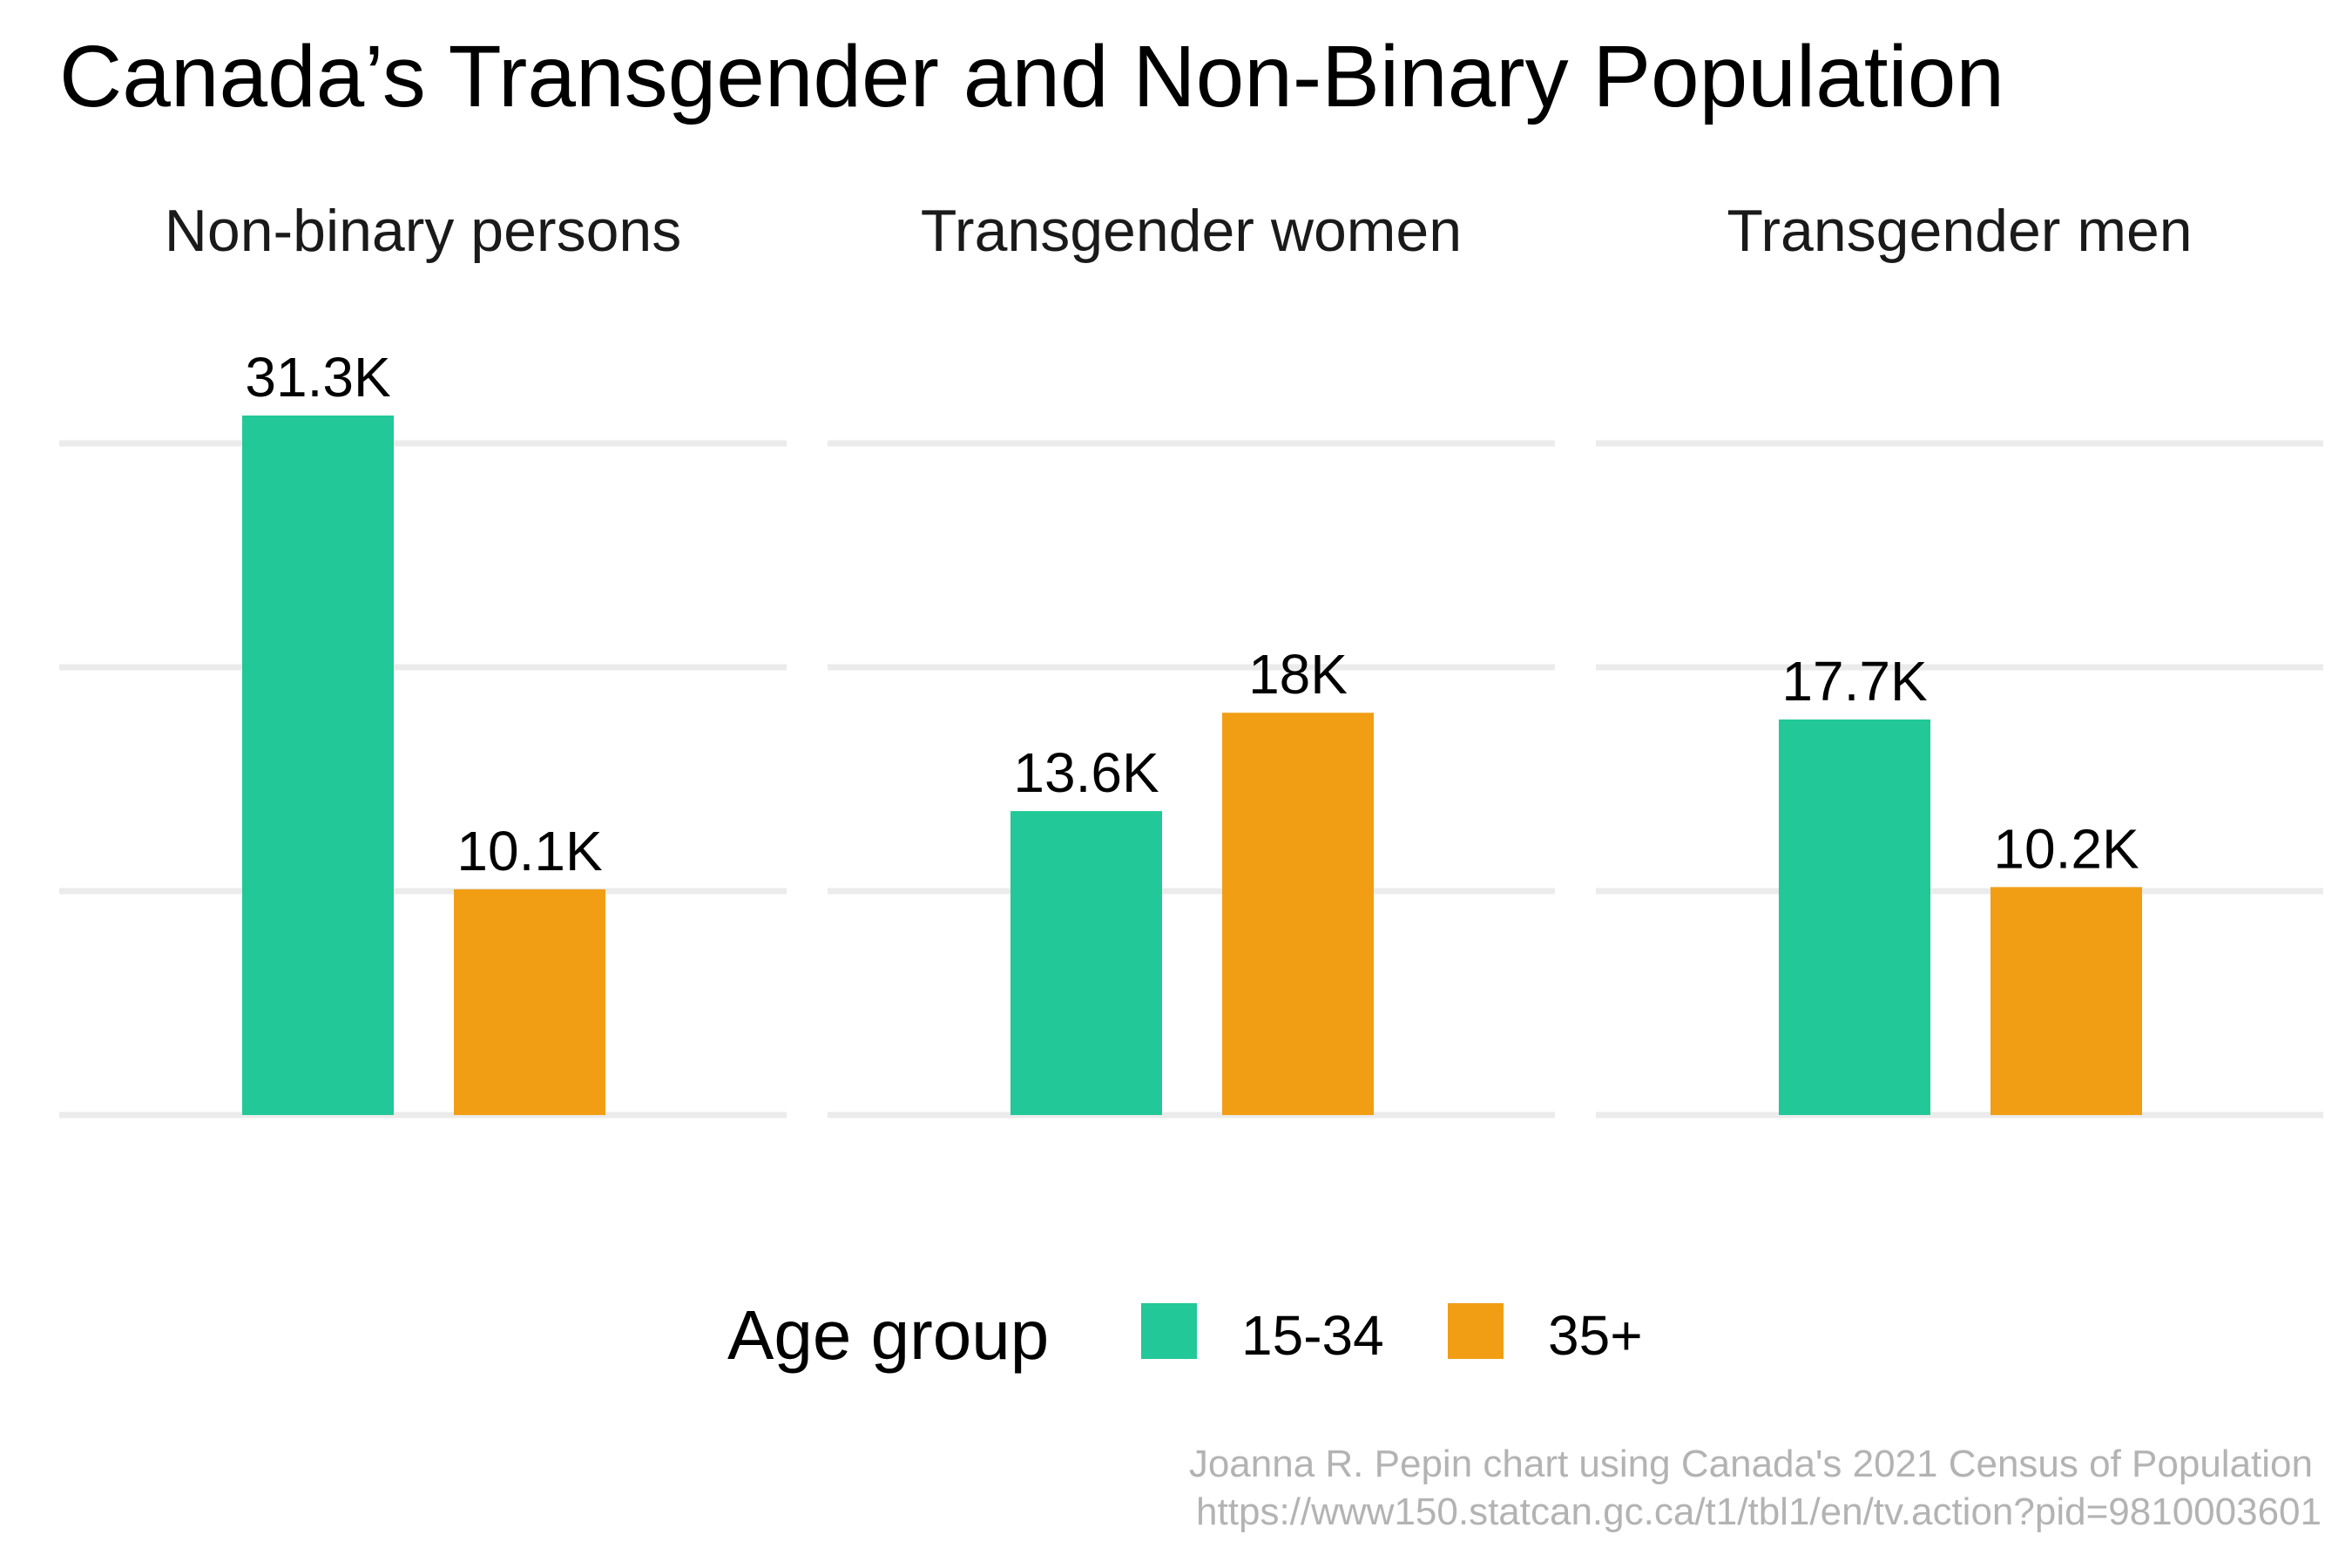  What do you see at coordinates (1595, 1335) in the screenshot?
I see `legend-label: 35+` at bounding box center [1595, 1335].